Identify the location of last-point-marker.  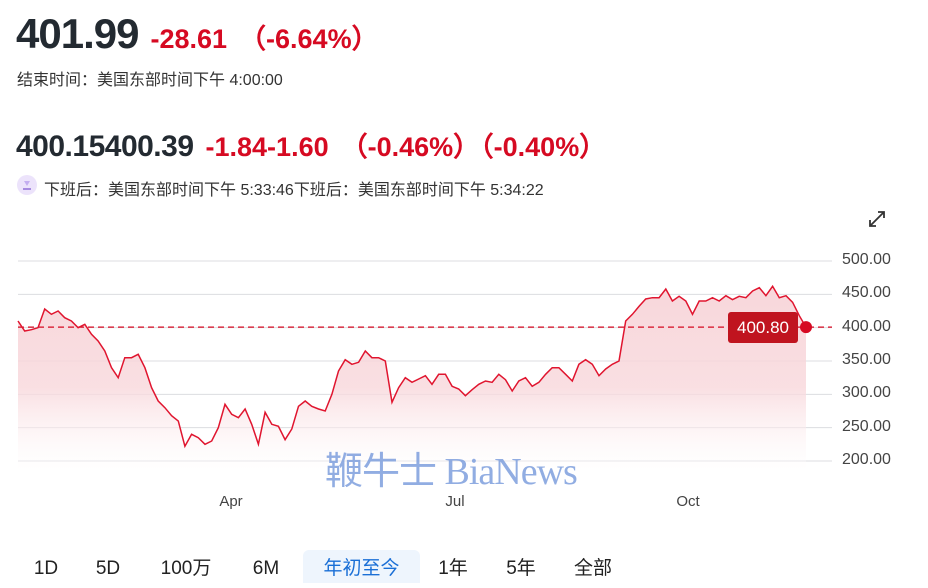
(806, 327).